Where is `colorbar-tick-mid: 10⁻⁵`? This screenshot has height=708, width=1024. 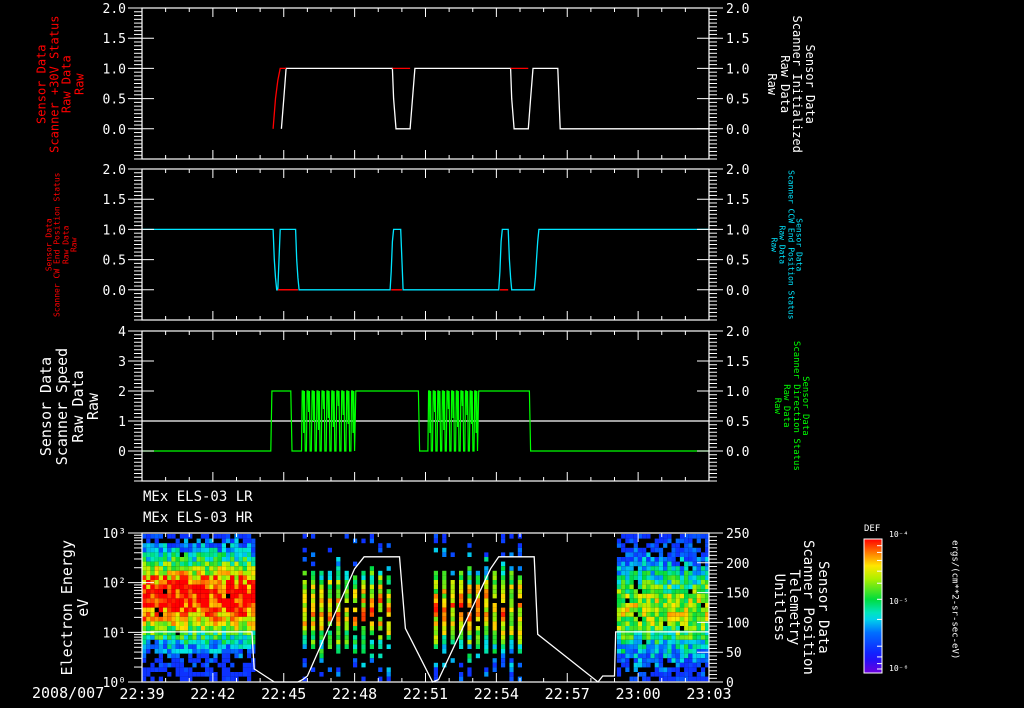 colorbar-tick-mid: 10⁻⁵ is located at coordinates (899, 601).